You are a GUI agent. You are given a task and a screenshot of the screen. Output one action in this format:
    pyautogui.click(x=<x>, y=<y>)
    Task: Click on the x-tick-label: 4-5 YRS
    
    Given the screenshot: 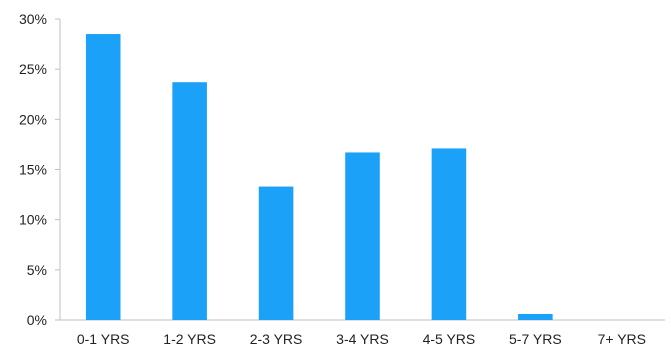 What is the action you would take?
    pyautogui.click(x=449, y=339)
    